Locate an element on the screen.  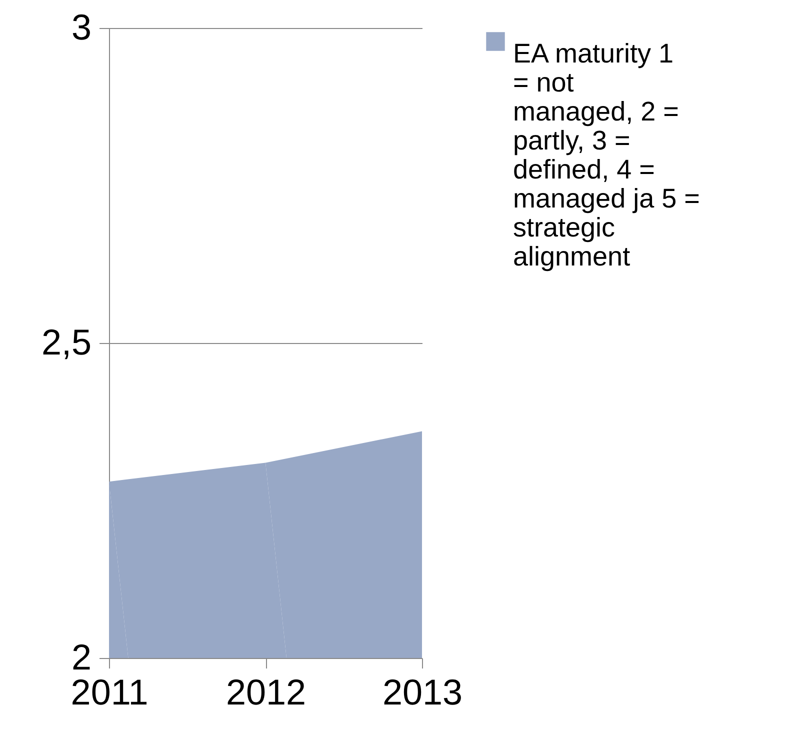
x-tick-label: 2012 is located at coordinates (266, 692).